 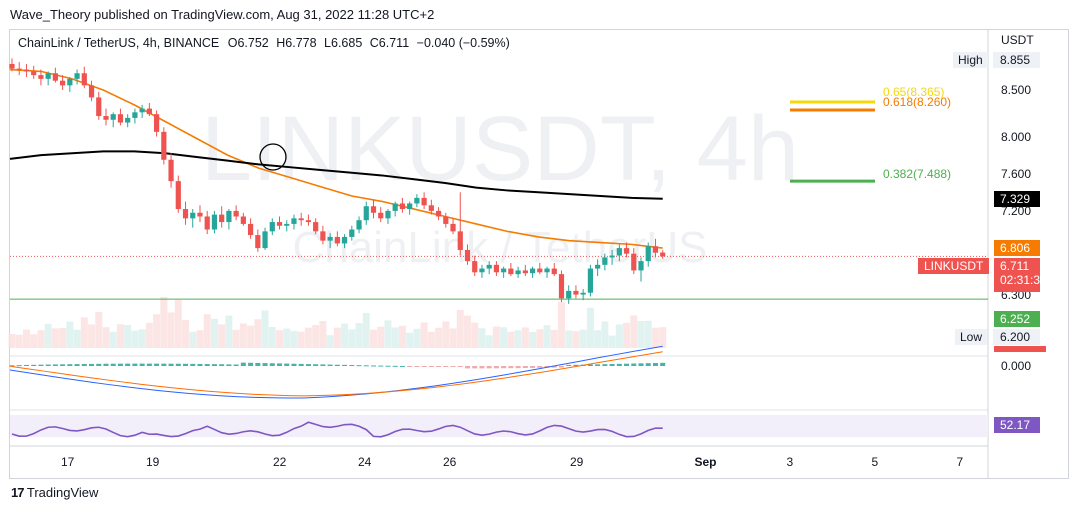 I want to click on rsi-line, so click(x=337, y=429).